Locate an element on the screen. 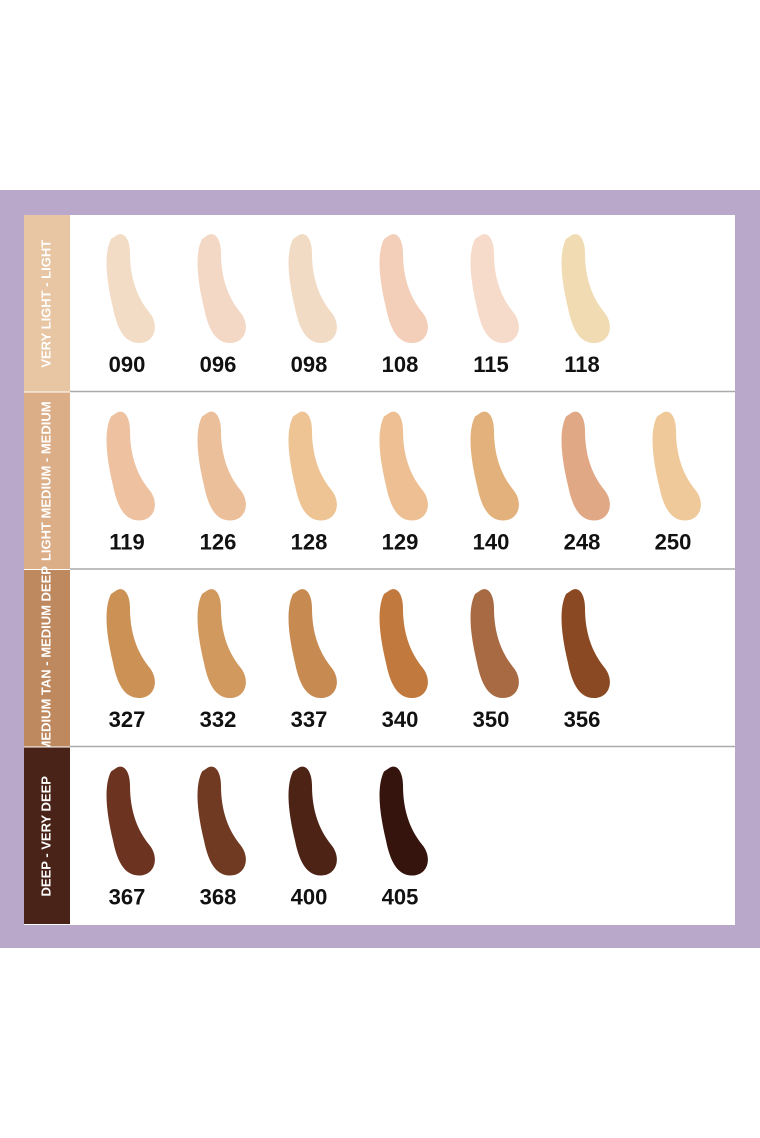  shade-code: 340 is located at coordinates (400, 719).